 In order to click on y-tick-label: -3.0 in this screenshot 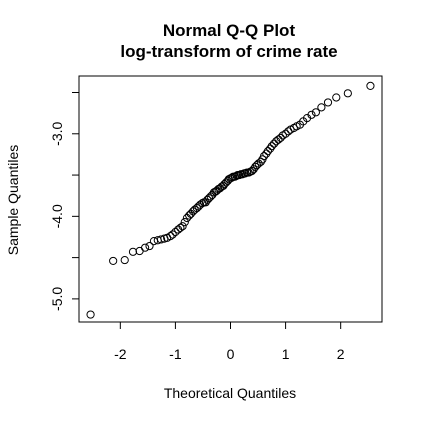, I will do `click(57, 134)`.